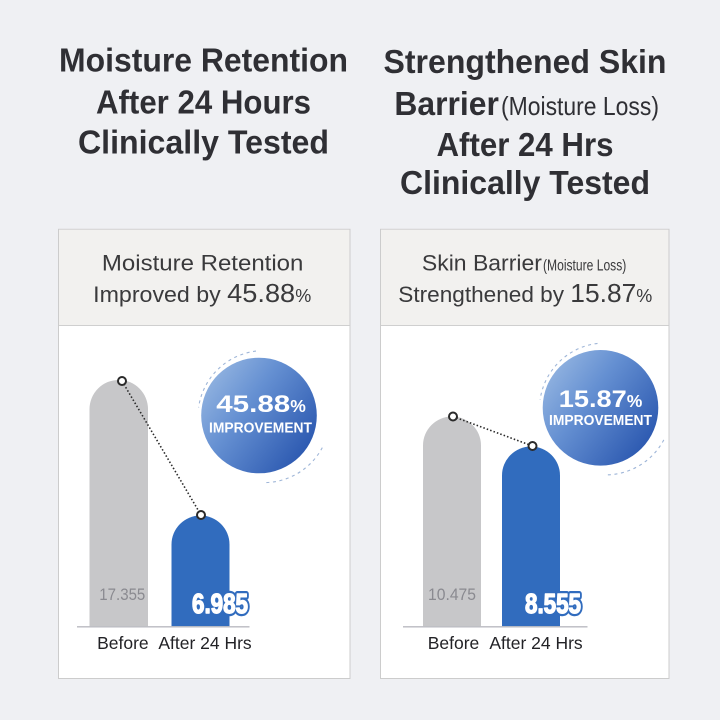 The height and width of the screenshot is (720, 720). I want to click on svg-text: 10.475, so click(452, 595).